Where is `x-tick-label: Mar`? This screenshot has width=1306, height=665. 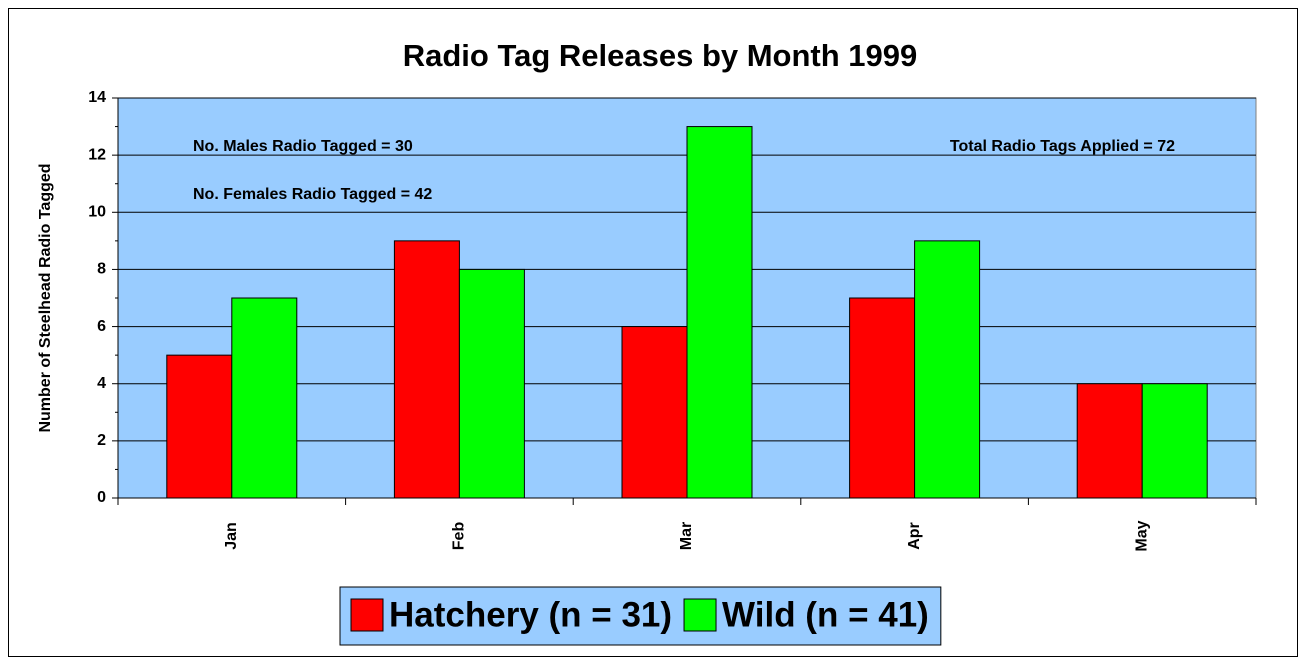 x-tick-label: Mar is located at coordinates (686, 536).